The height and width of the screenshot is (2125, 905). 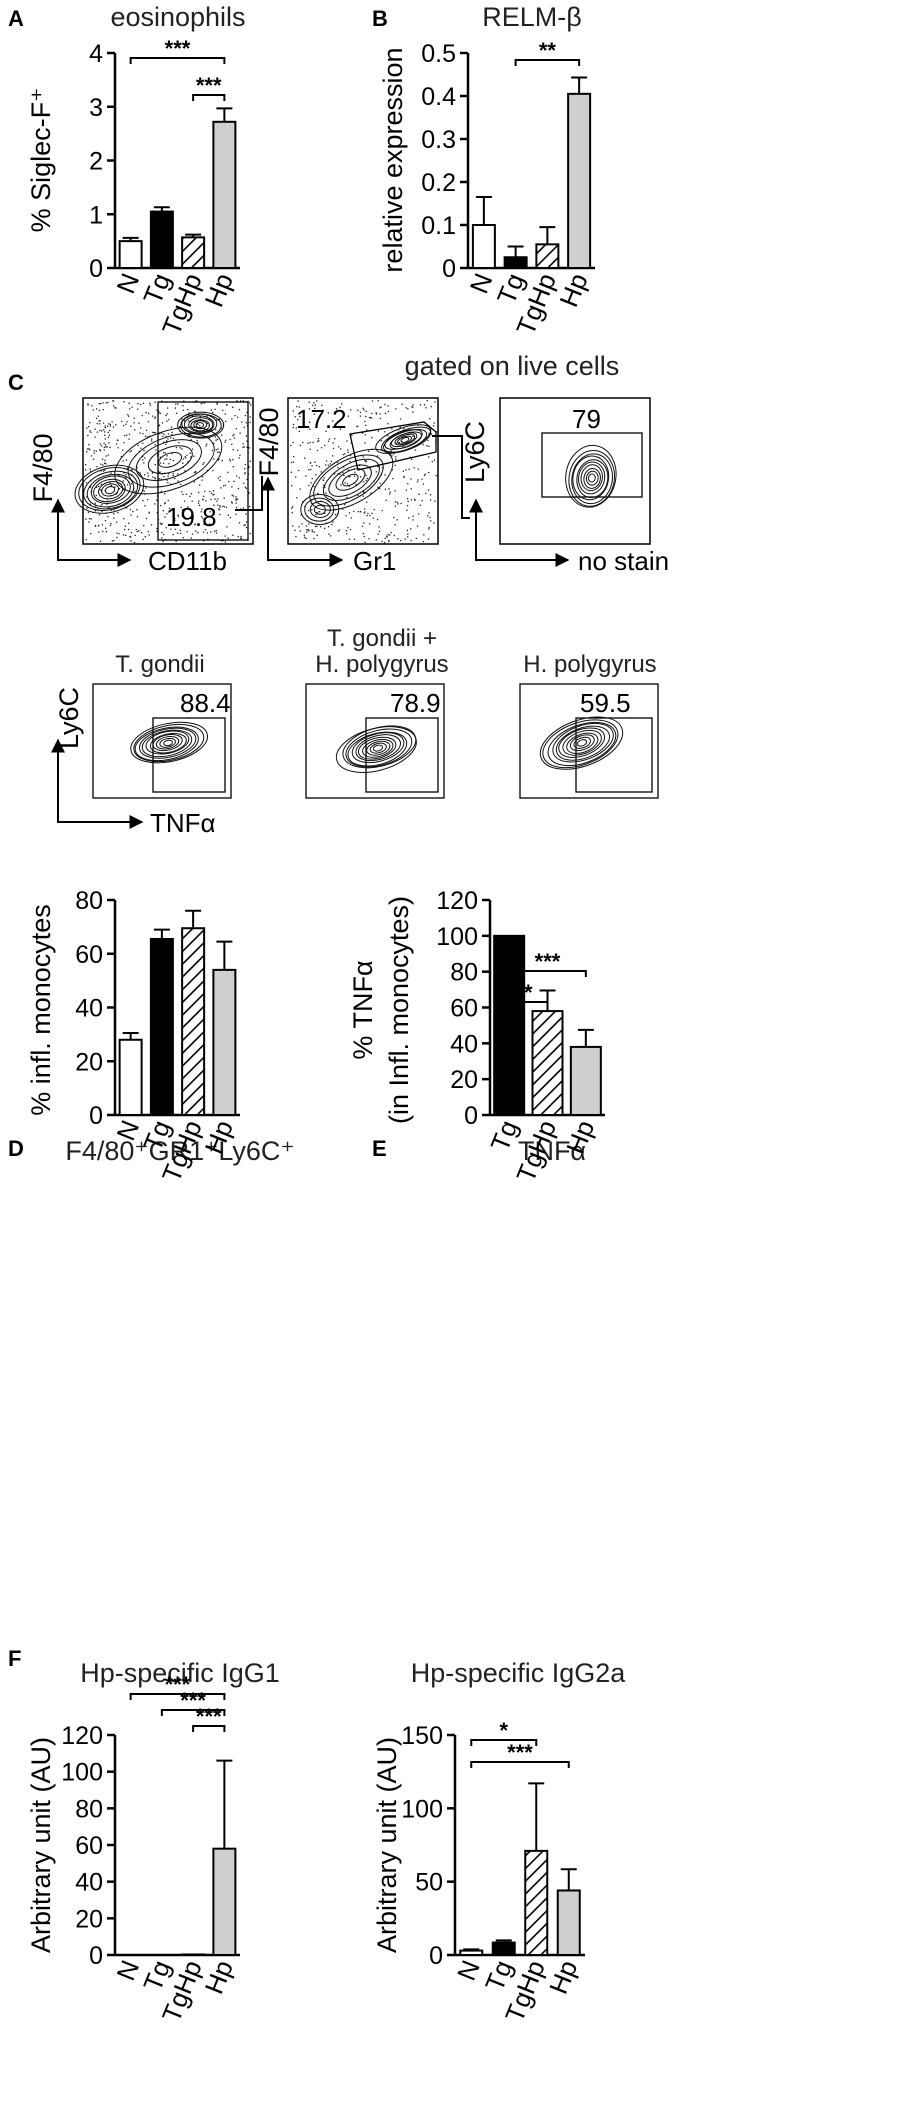 I want to click on x-tick-label: Hp, so click(x=219, y=1977).